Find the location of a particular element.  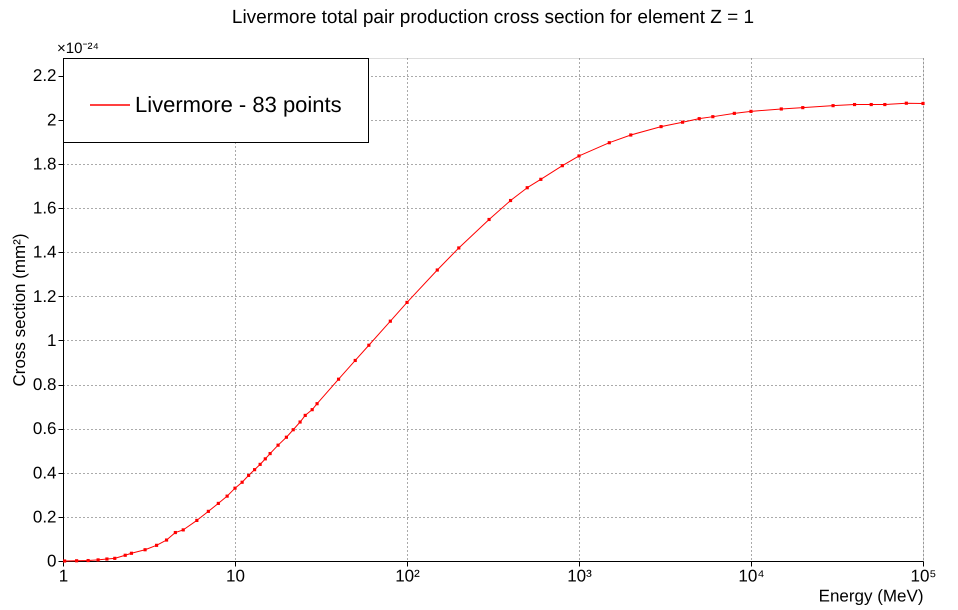

x-tick-label: 10³ is located at coordinates (579, 576).